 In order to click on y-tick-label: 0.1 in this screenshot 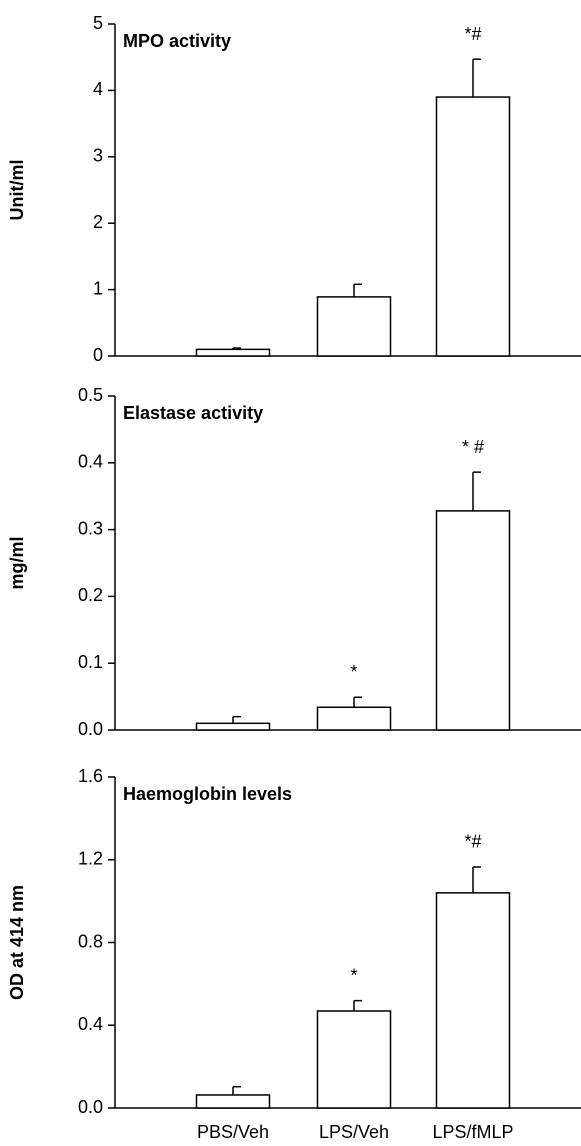, I will do `click(90, 662)`.